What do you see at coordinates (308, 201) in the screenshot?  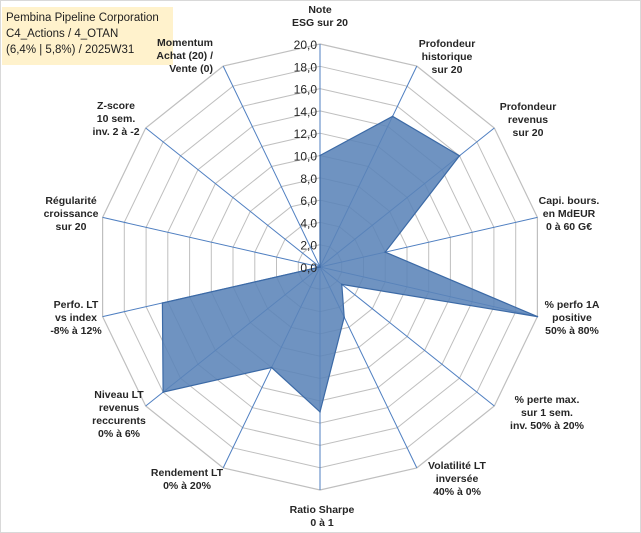 I see `r-tick-label: 6,0` at bounding box center [308, 201].